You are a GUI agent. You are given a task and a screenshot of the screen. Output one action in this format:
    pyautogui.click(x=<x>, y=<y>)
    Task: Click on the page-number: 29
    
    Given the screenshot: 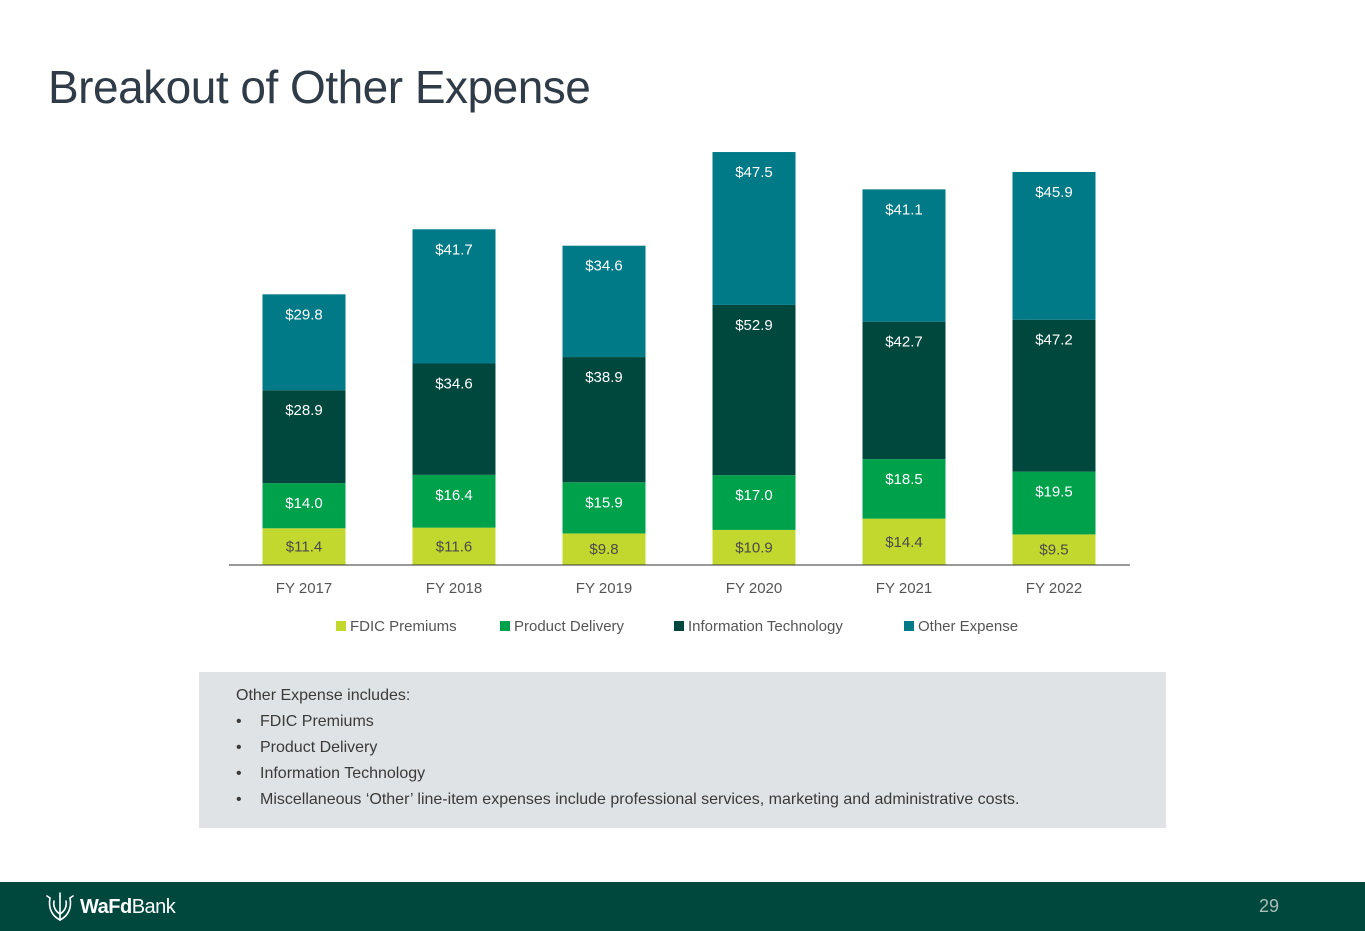 What is the action you would take?
    pyautogui.click(x=1268, y=906)
    